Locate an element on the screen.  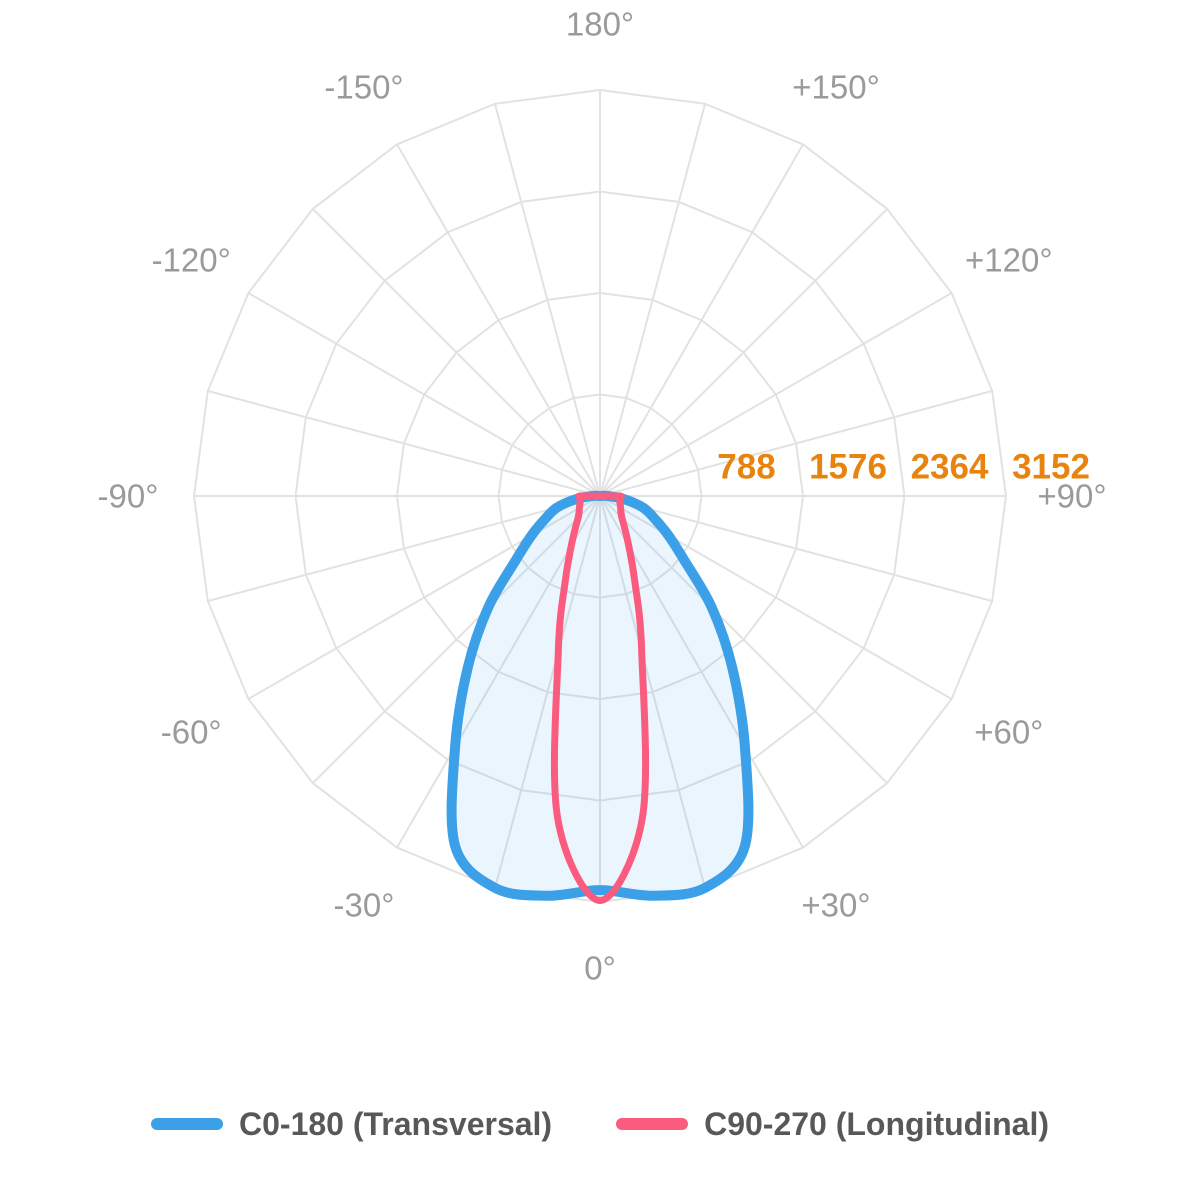
radial-tick-3152: 3152 is located at coordinates (1051, 467).